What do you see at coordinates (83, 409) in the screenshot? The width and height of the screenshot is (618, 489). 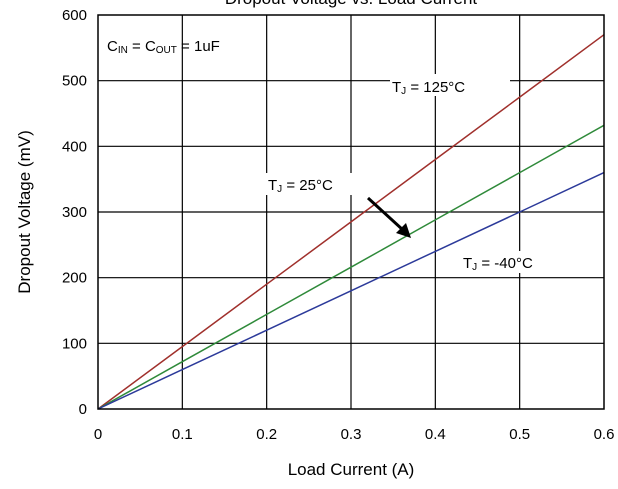 I see `y-tick-label-0: 0` at bounding box center [83, 409].